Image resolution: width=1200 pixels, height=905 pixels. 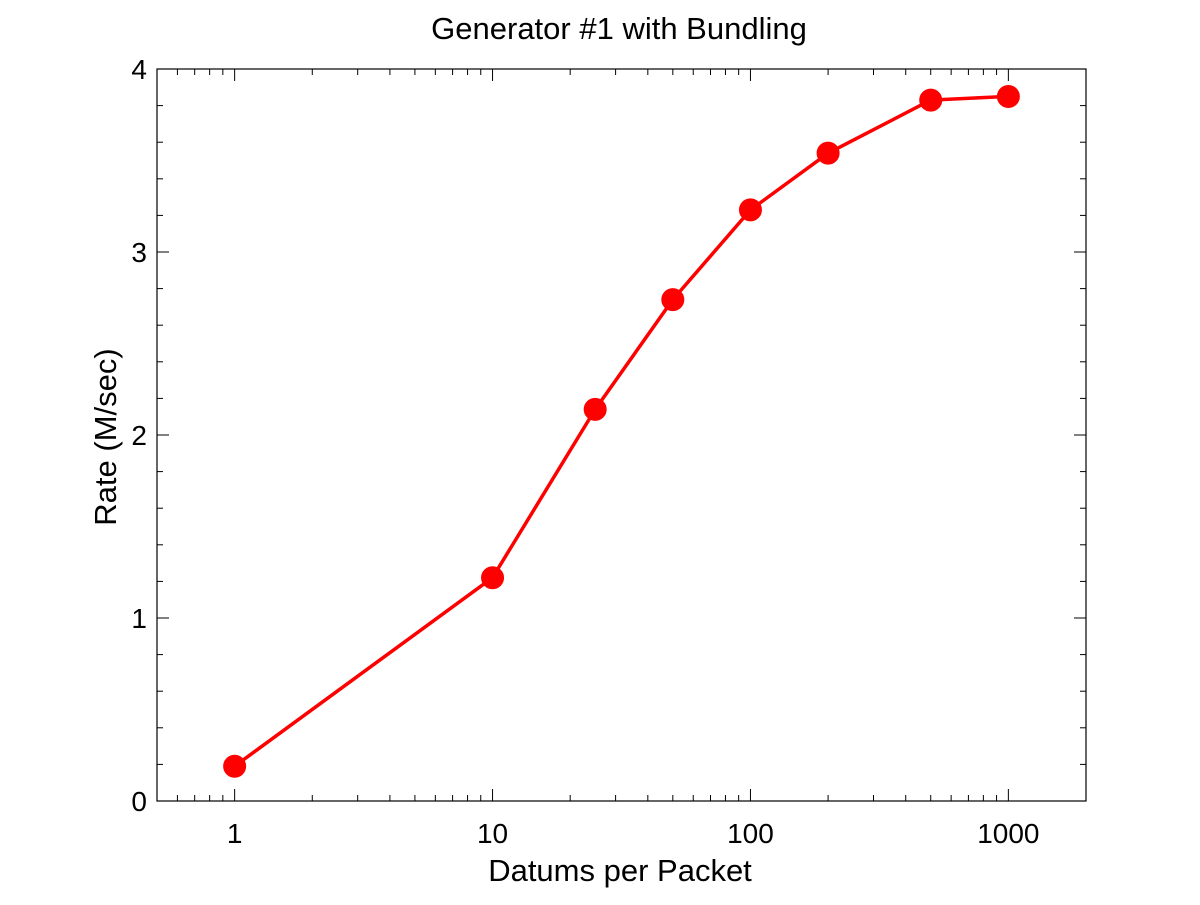 What do you see at coordinates (620, 870) in the screenshot?
I see `x-axis-label: Datums per Packet` at bounding box center [620, 870].